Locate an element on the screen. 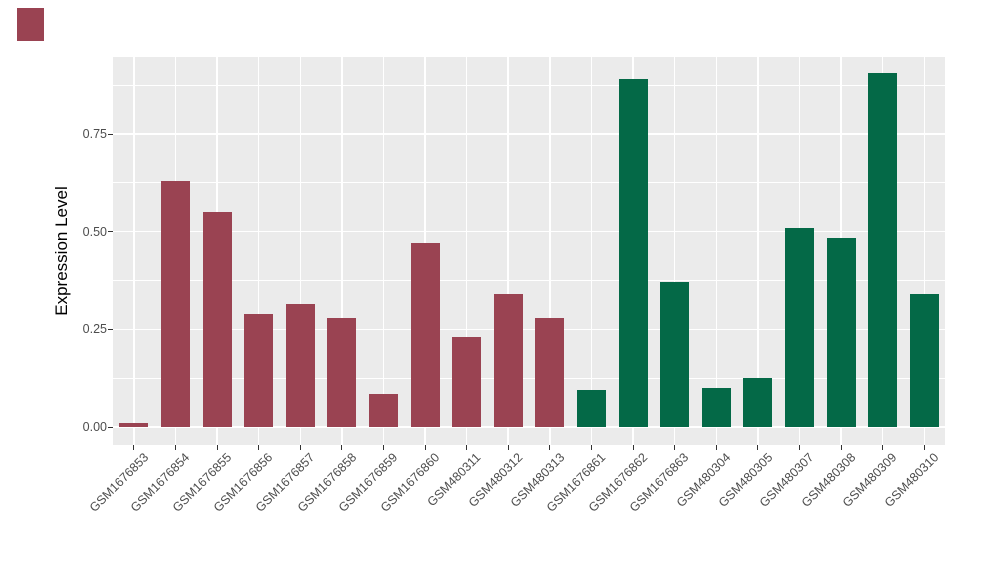  y-tick-label: 0.00 is located at coordinates (94, 427).